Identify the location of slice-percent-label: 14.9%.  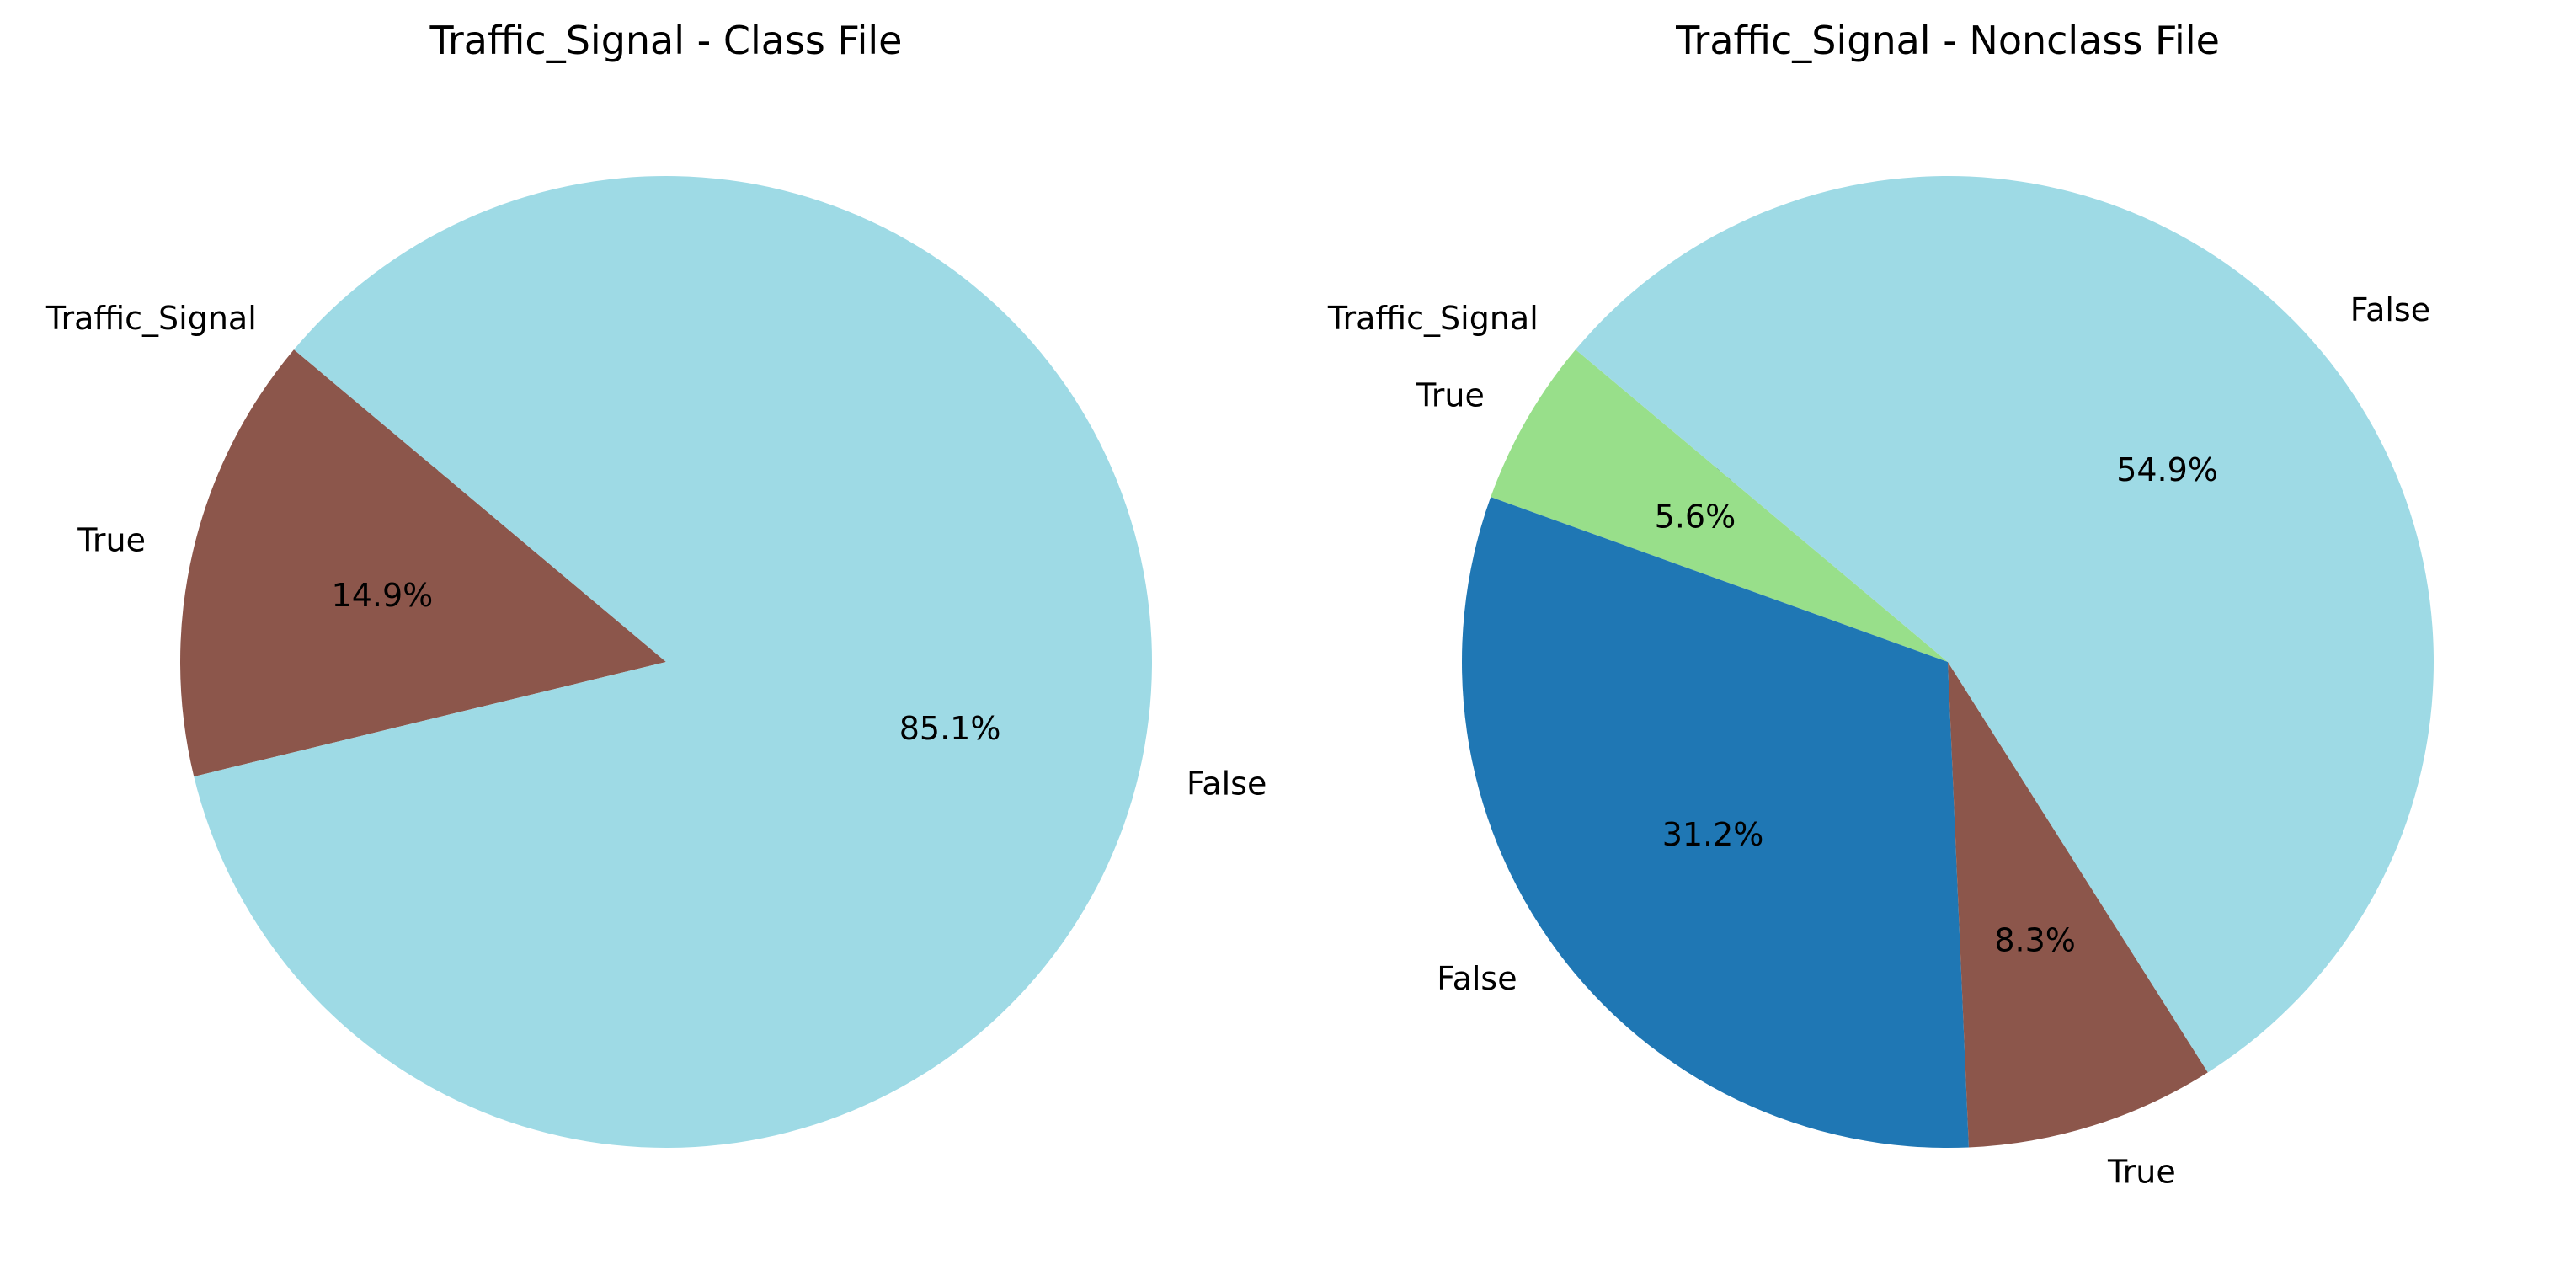
(383, 595).